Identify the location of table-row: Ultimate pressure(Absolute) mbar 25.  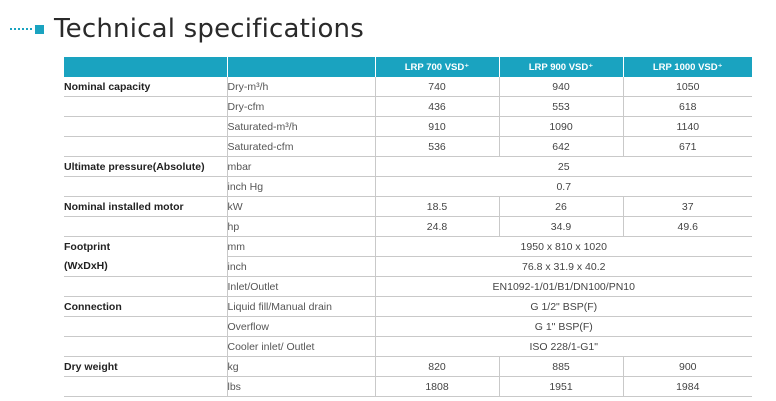
(408, 166).